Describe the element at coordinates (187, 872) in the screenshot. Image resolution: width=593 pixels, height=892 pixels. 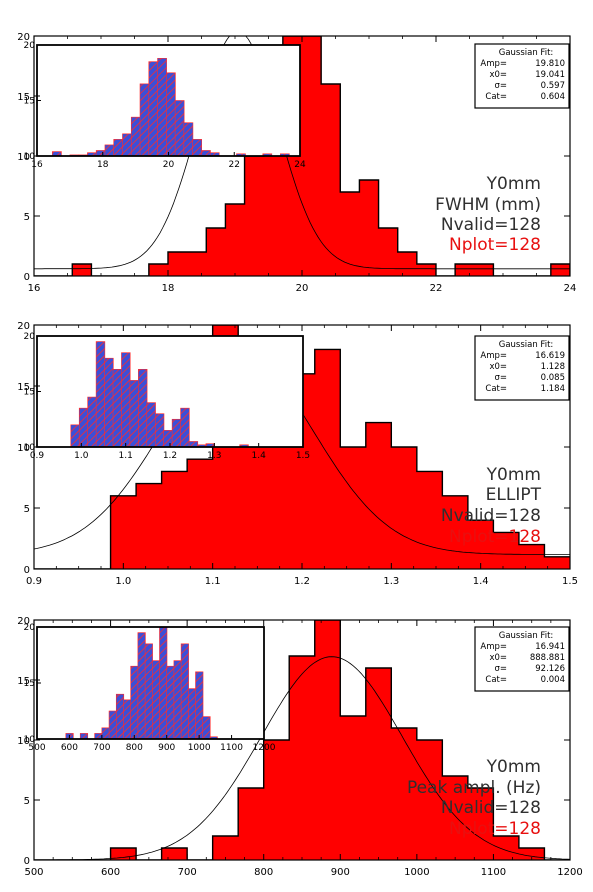
I see `xtick-label-peak-2: 700` at that location.